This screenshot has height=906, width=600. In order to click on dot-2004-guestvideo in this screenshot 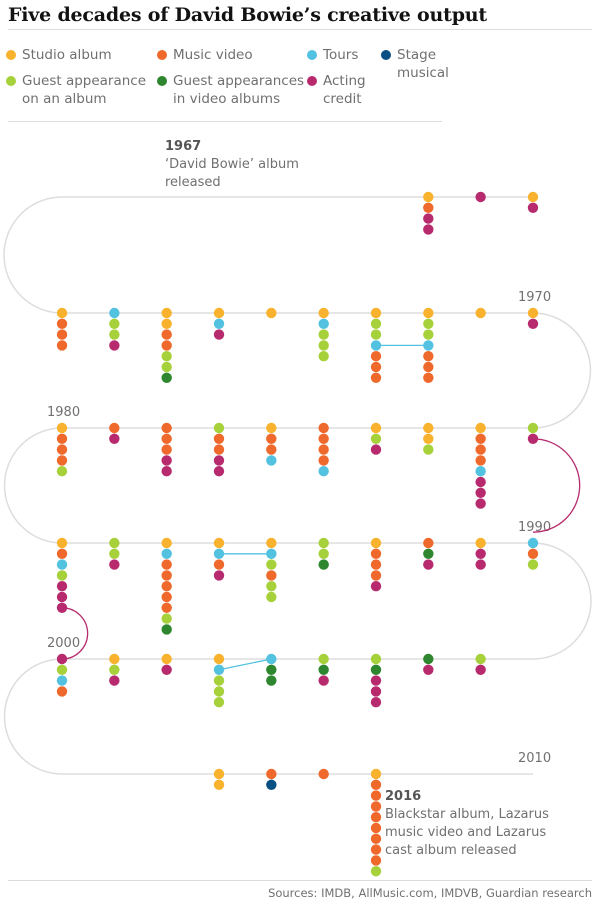, I will do `click(271, 680)`.